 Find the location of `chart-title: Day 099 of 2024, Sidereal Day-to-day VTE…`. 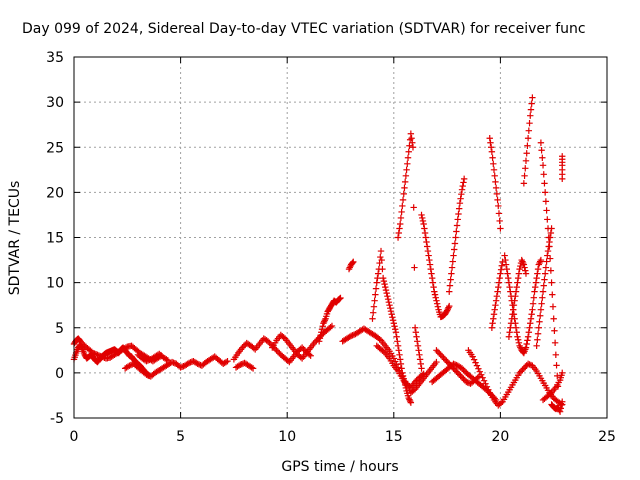

chart-title: Day 099 of 2024, Sidereal Day-to-day VTE… is located at coordinates (304, 29).